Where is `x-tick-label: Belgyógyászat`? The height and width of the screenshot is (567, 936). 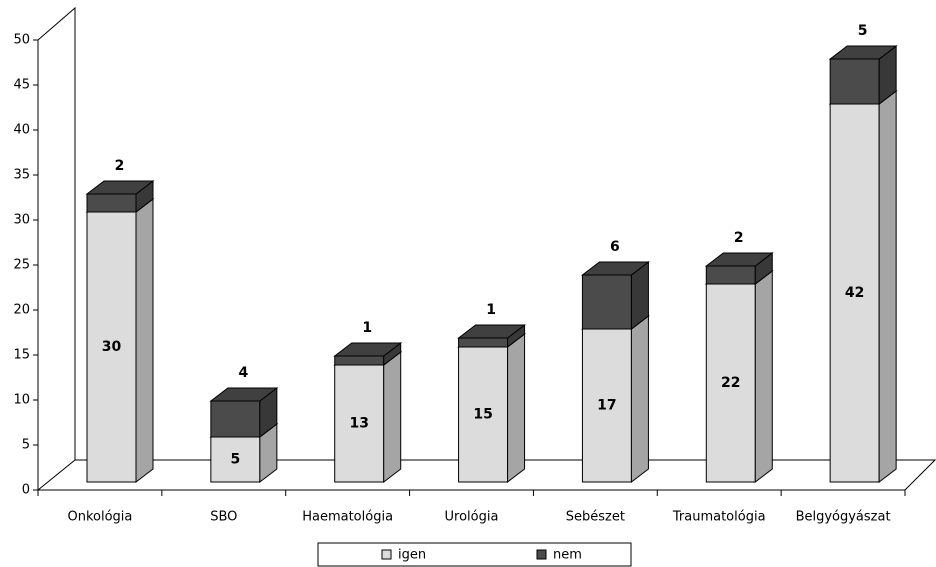 x-tick-label: Belgyógyászat is located at coordinates (843, 517).